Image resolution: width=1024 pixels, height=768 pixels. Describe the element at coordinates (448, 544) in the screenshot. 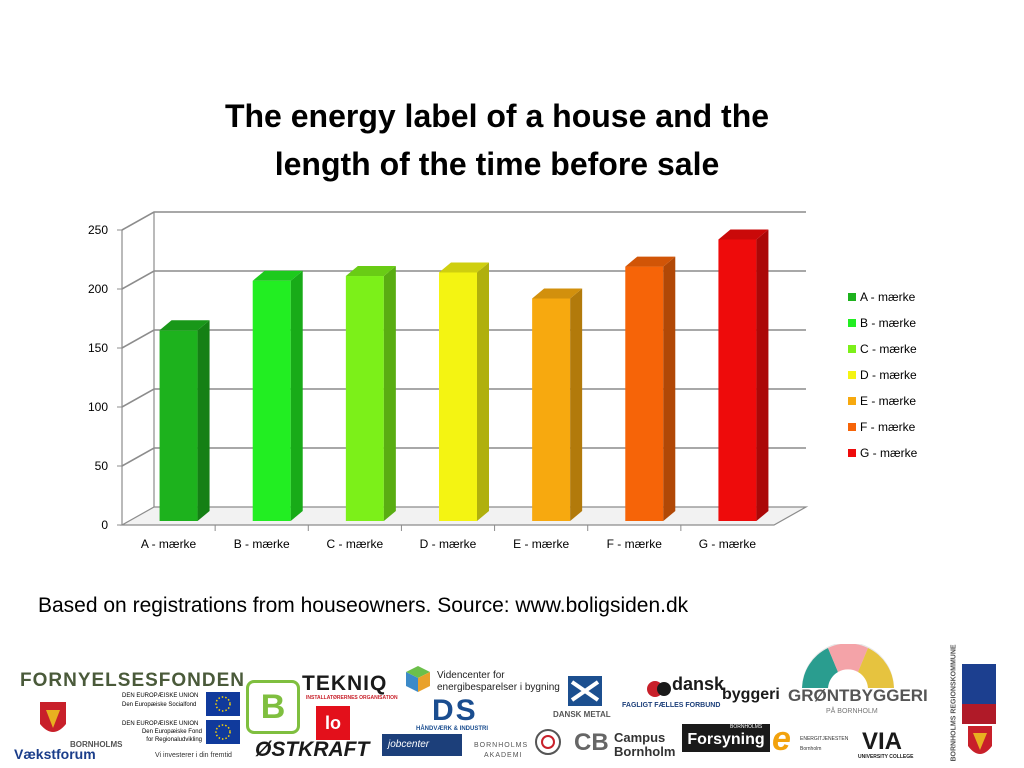

I see `x-tick-label: D - mærke` at that location.